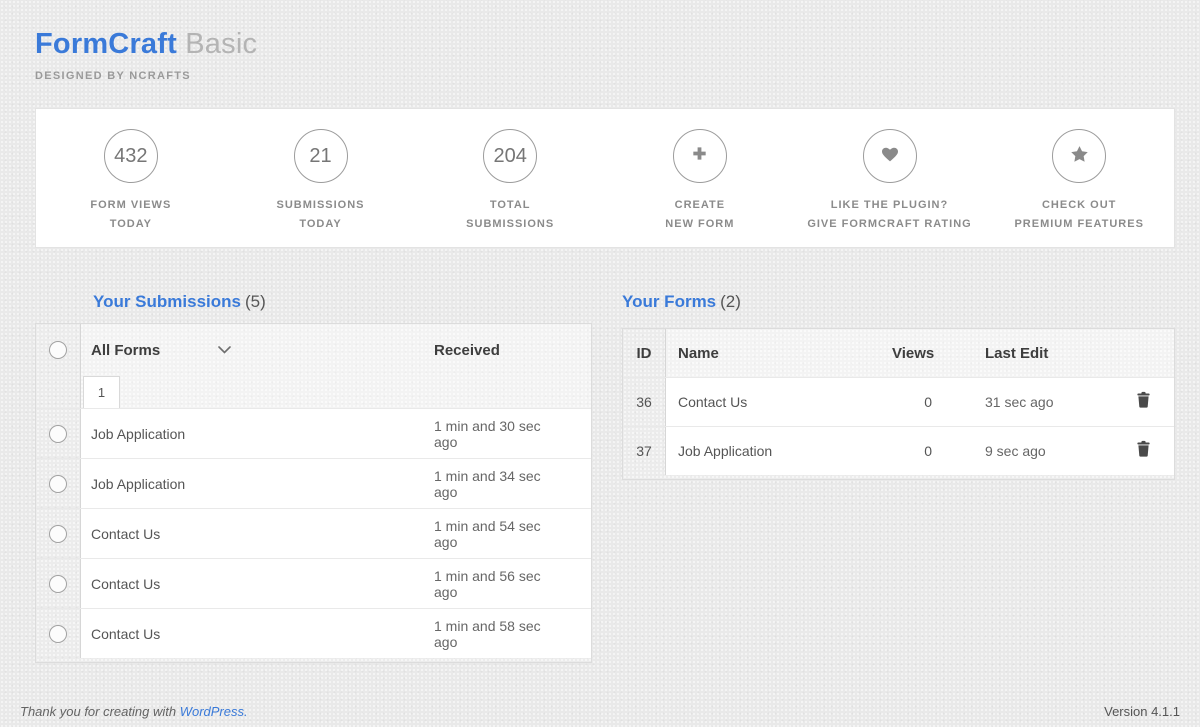  Describe the element at coordinates (1017, 353) in the screenshot. I see `last-edit-column-header: Last Edit` at that location.